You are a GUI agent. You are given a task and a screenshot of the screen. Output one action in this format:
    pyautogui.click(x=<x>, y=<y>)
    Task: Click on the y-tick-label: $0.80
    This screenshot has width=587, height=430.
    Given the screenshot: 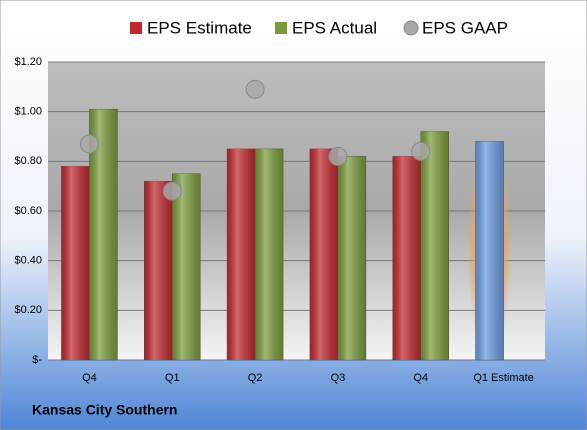 What is the action you would take?
    pyautogui.click(x=28, y=161)
    